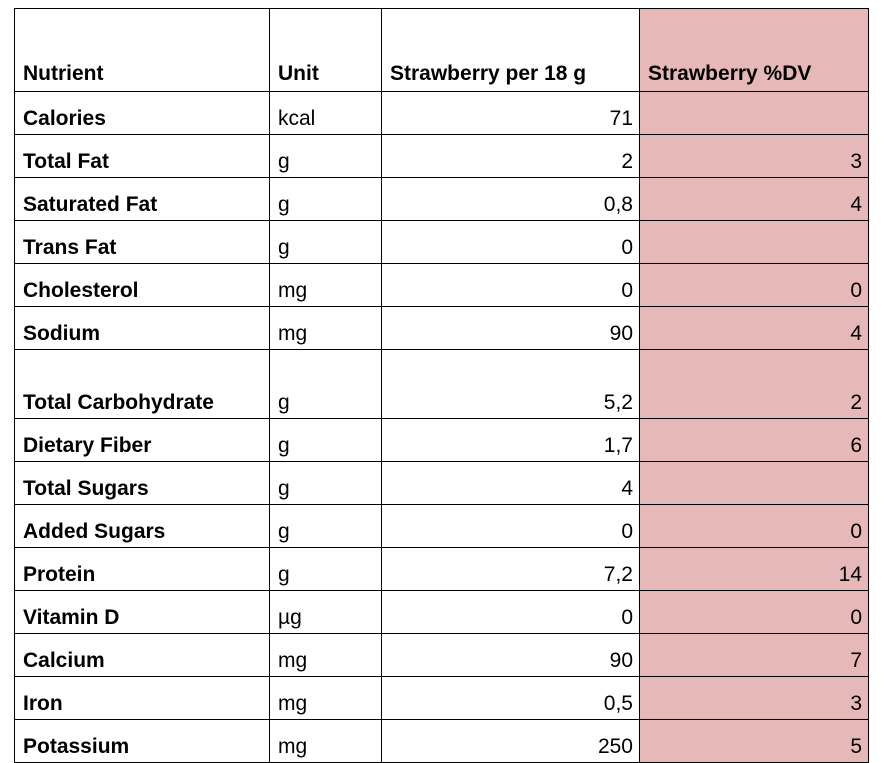 The height and width of the screenshot is (763, 888). What do you see at coordinates (510, 569) in the screenshot?
I see `value-cell: 7,2` at bounding box center [510, 569].